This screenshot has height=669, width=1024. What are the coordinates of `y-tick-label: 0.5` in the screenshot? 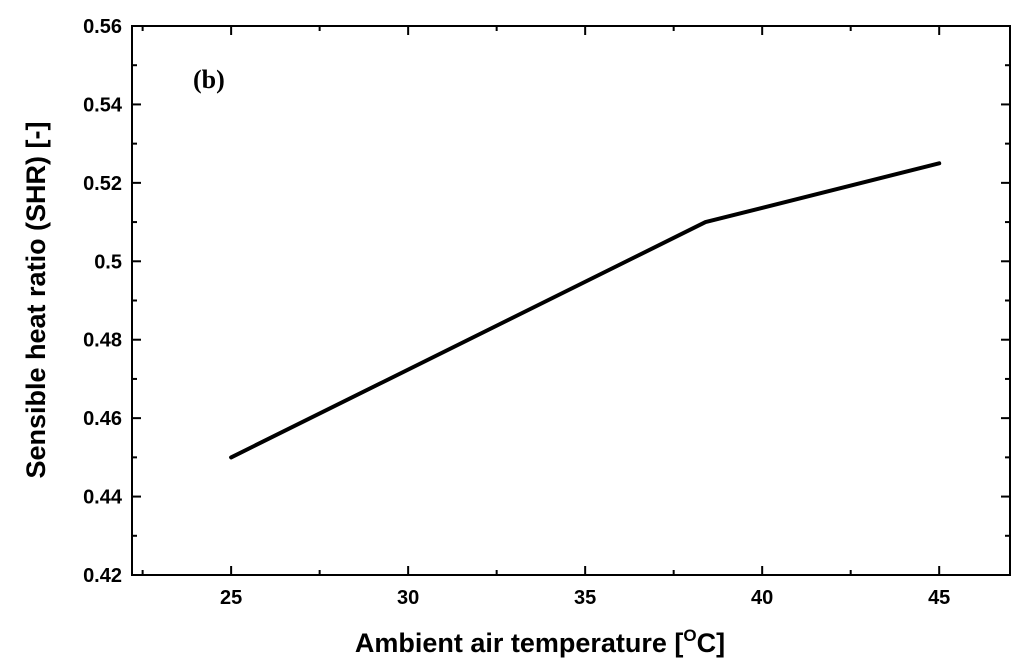 It's located at (108, 262).